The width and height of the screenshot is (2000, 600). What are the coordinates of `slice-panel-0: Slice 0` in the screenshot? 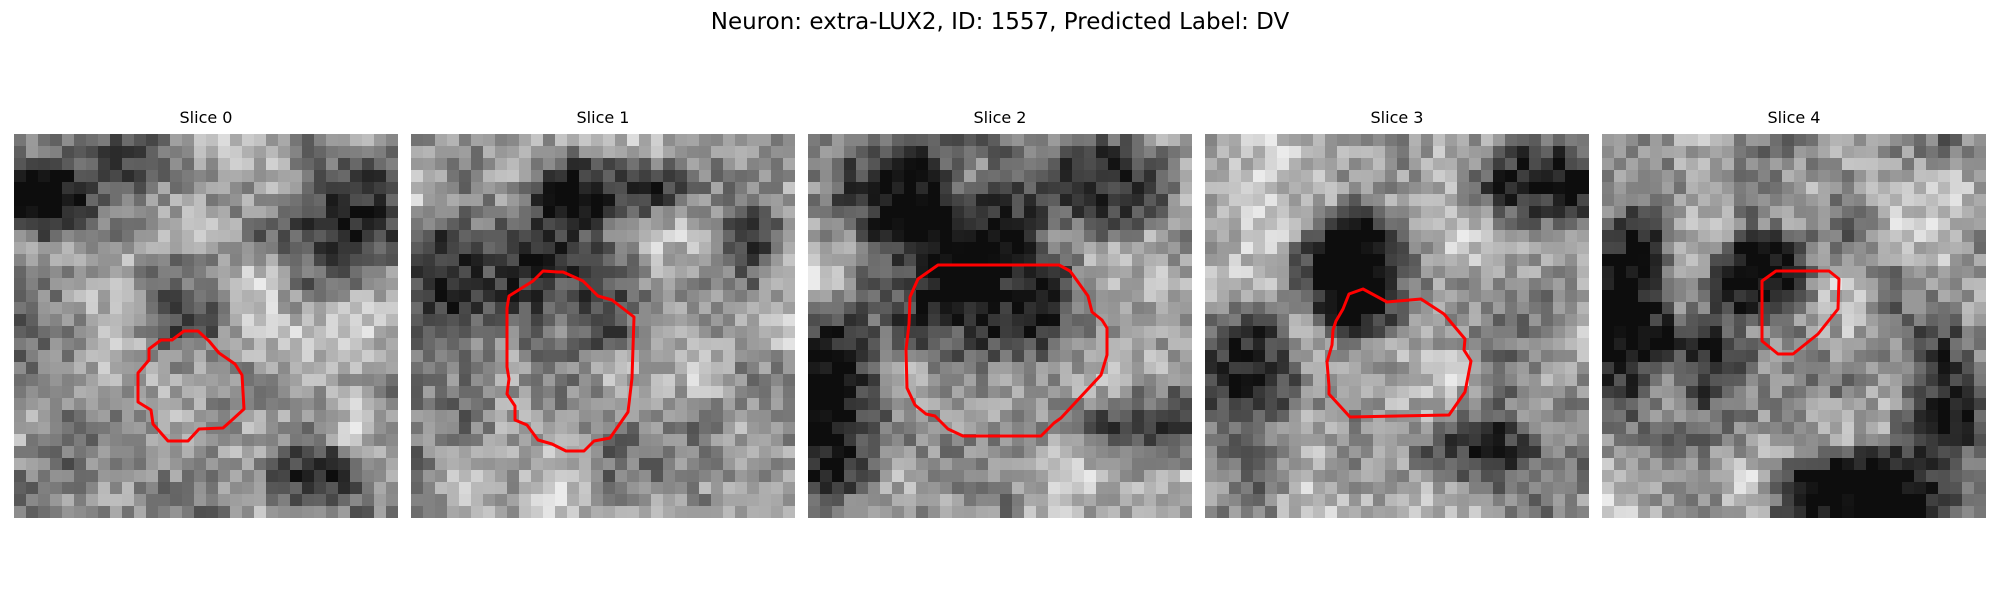 It's located at (206, 313).